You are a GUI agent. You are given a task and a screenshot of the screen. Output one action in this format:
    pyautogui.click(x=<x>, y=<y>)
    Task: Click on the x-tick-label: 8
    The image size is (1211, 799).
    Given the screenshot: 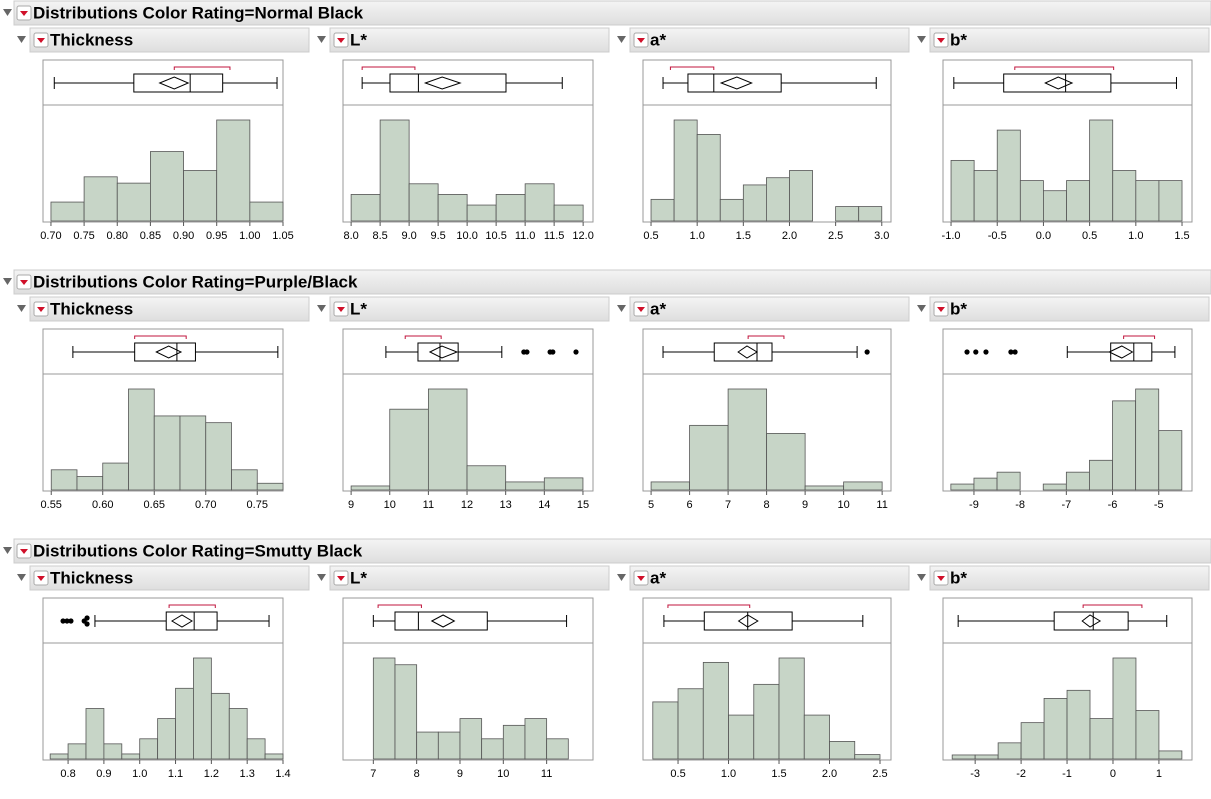 What is the action you would take?
    pyautogui.click(x=767, y=505)
    